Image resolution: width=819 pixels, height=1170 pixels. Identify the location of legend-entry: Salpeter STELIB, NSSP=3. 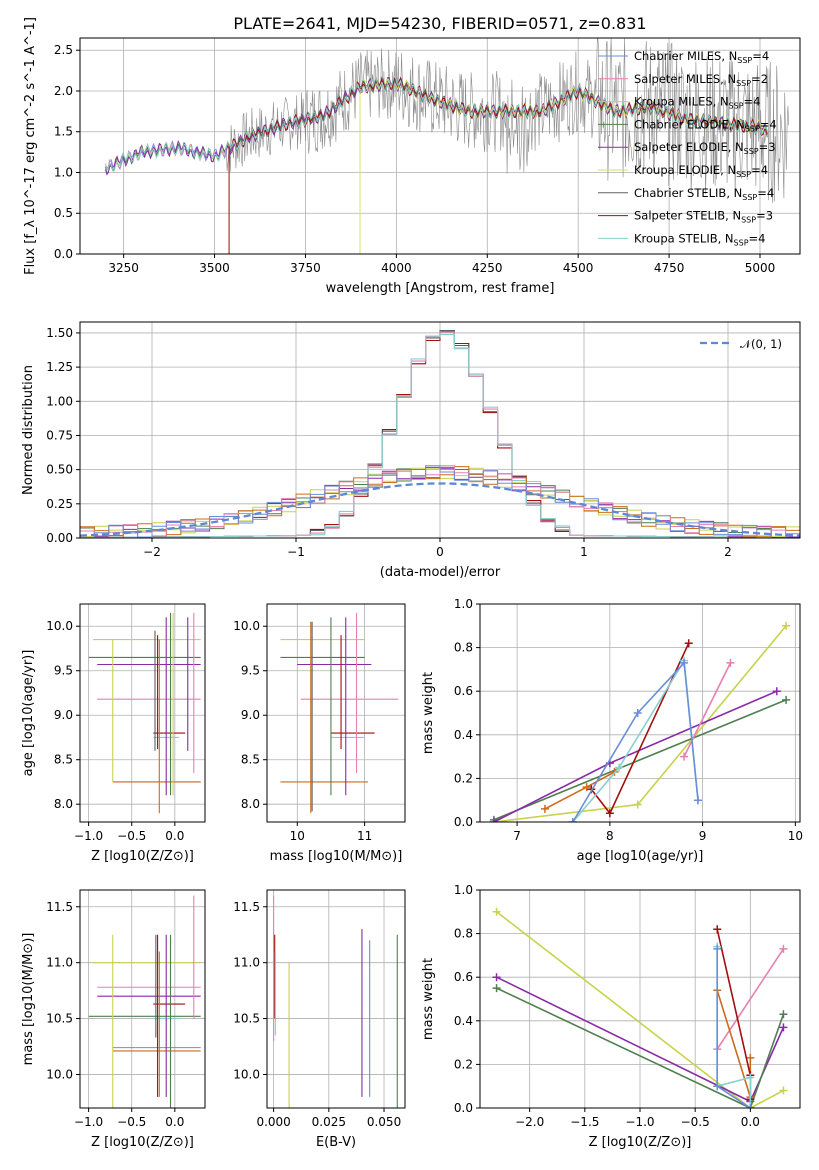
(703, 217).